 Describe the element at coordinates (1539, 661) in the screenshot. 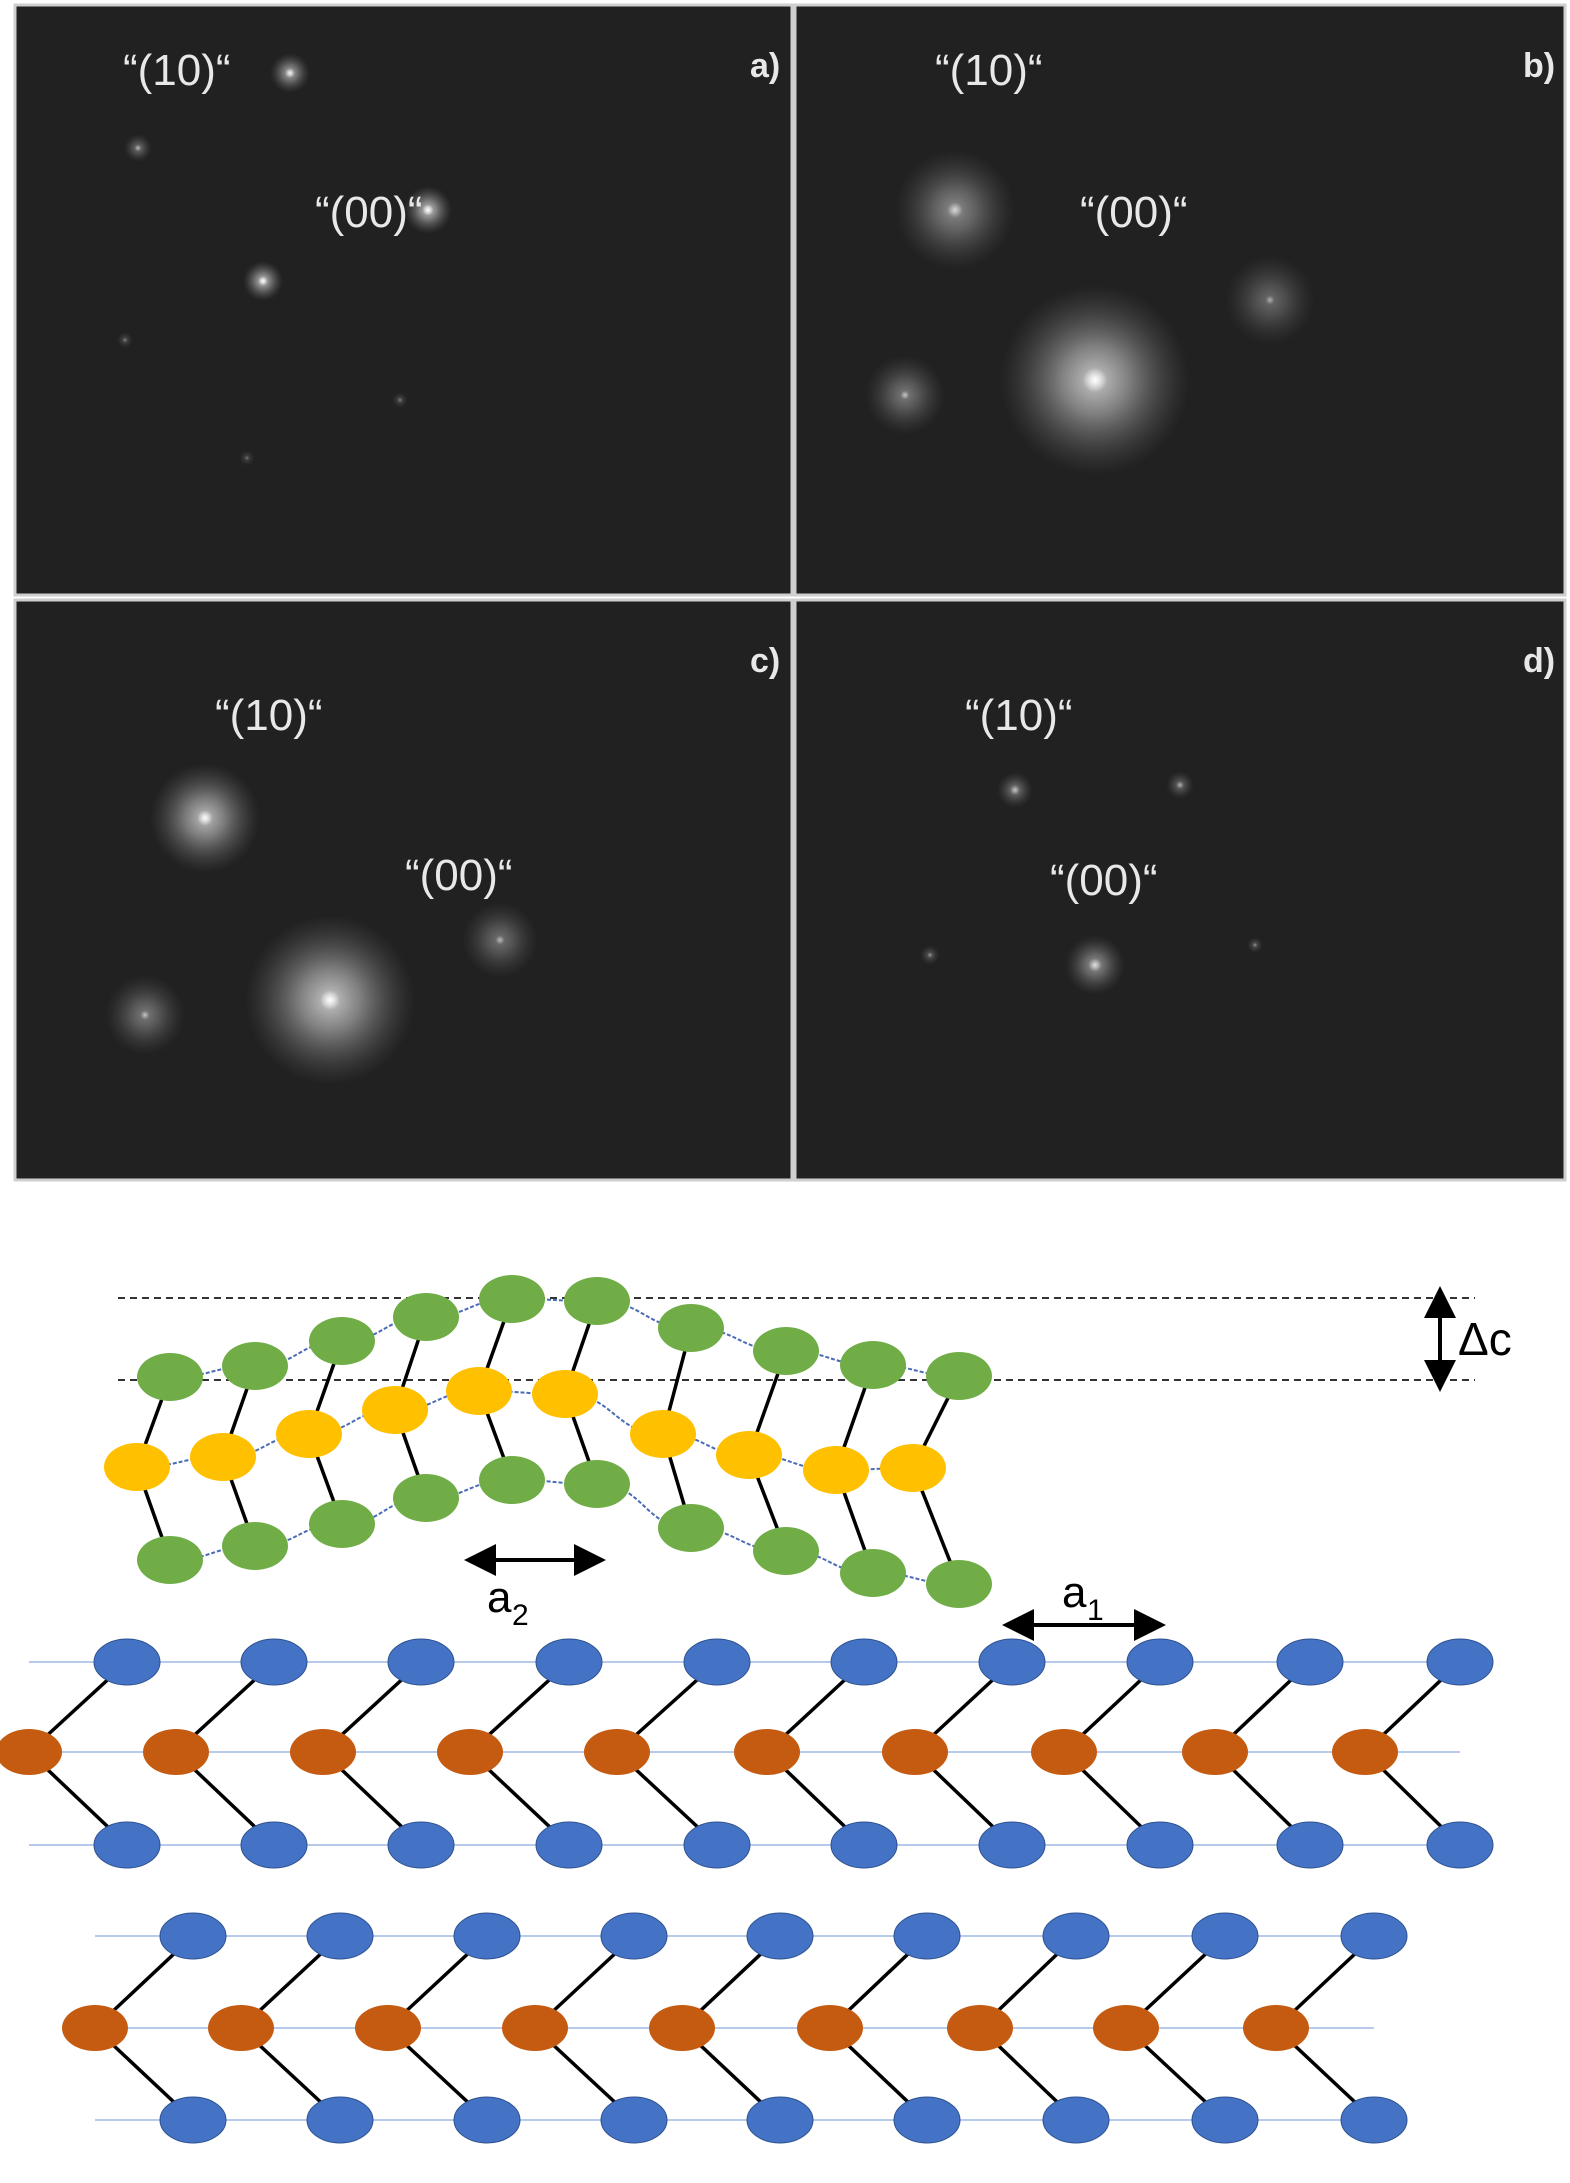

I see `panel-label: d)` at that location.